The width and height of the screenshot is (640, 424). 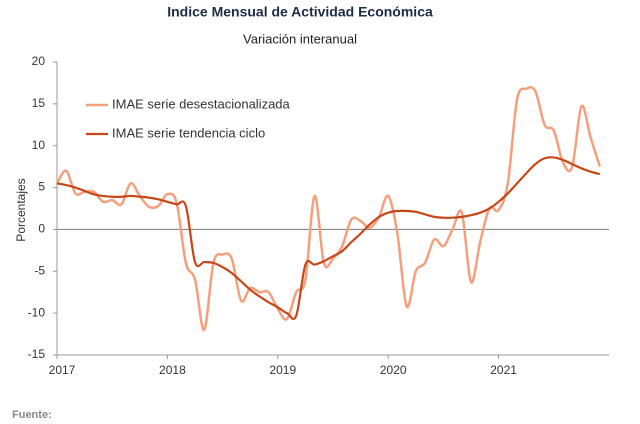 What do you see at coordinates (37, 354) in the screenshot?
I see `y-tick-label: -15` at bounding box center [37, 354].